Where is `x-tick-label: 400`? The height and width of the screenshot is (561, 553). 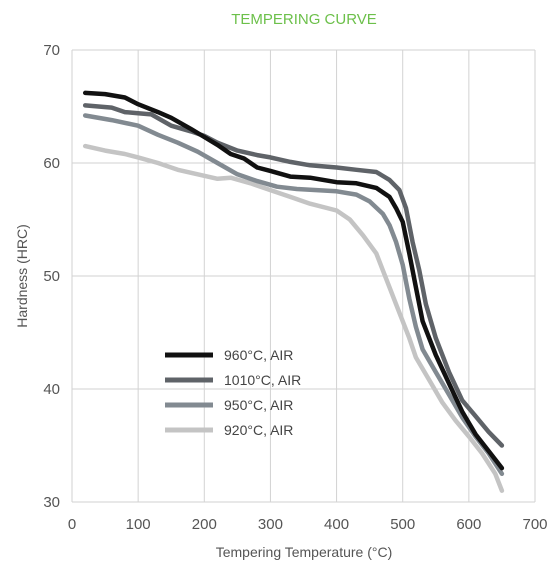 x-tick-label: 400 is located at coordinates (336, 524).